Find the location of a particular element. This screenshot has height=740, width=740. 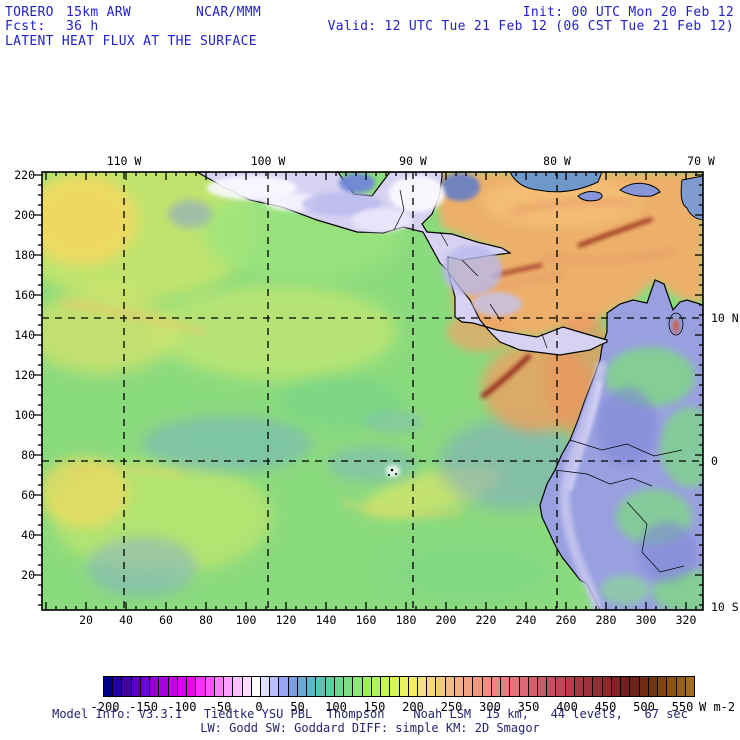

fcst-hour: 36 h is located at coordinates (82, 26).